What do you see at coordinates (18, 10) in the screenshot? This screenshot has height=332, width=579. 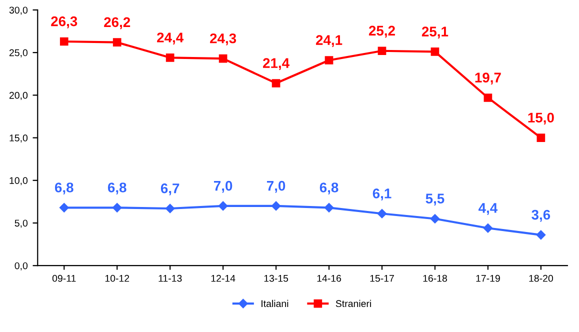 I see `y-tick-label: 30,0` at bounding box center [18, 10].